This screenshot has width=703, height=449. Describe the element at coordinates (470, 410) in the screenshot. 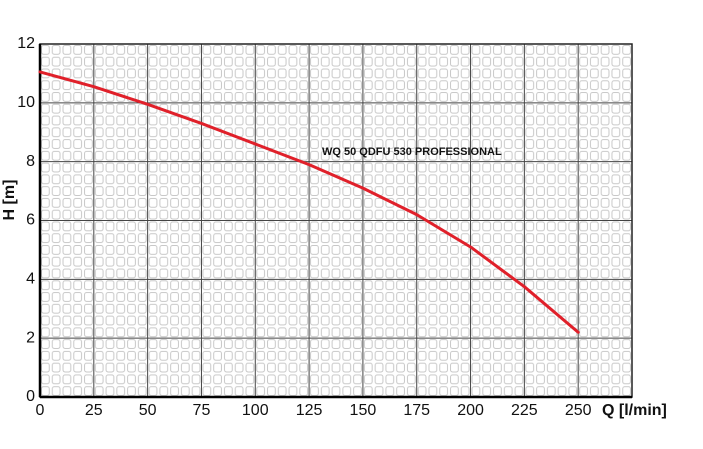

I see `x-tick-label: 200` at that location.